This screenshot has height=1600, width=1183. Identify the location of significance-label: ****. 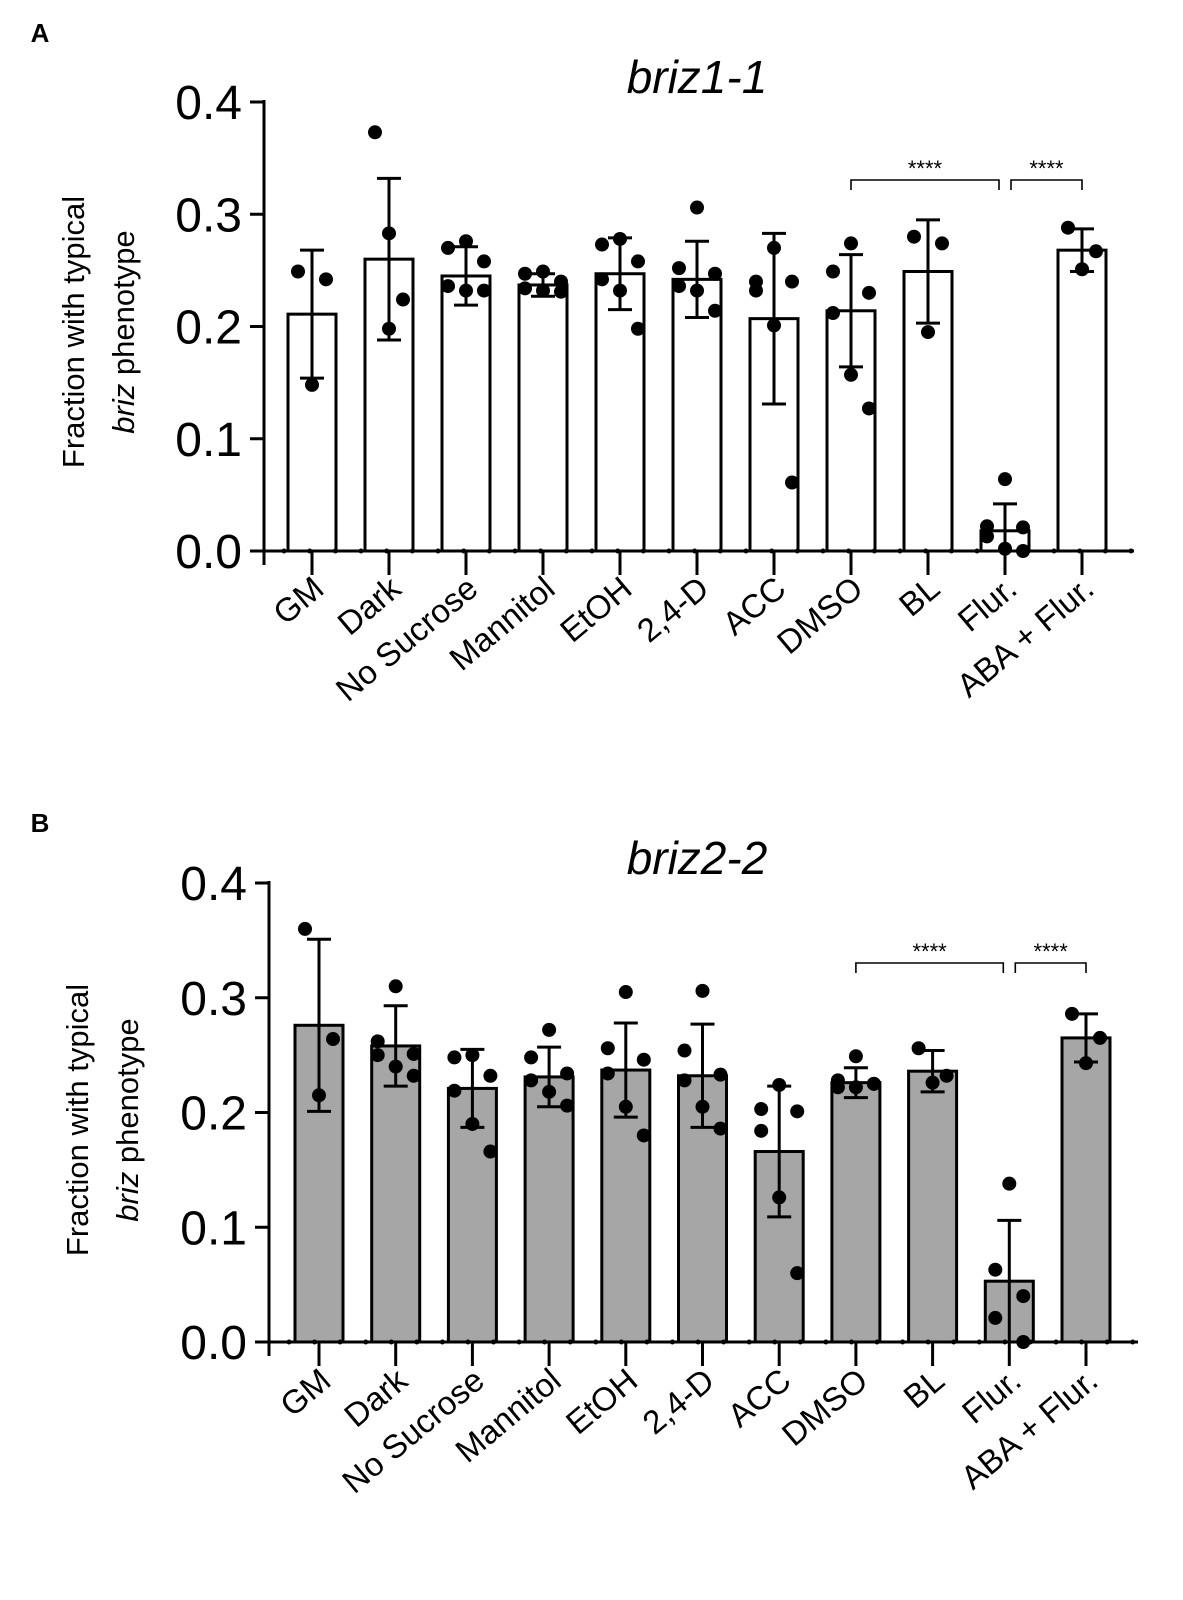
(929, 951).